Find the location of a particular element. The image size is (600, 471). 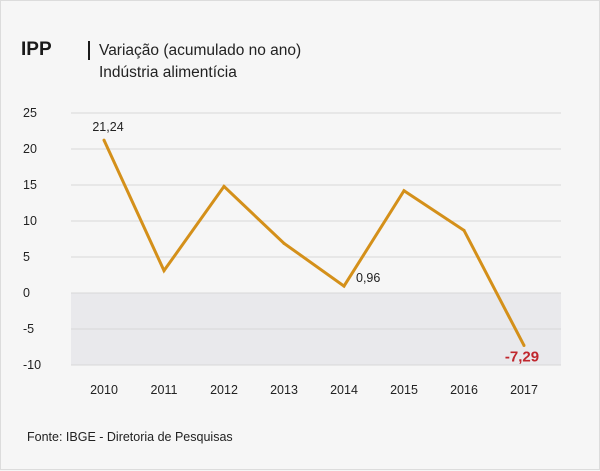

source-note: Fonte: IBGE - Diretoria de Pesquisas is located at coordinates (130, 437).